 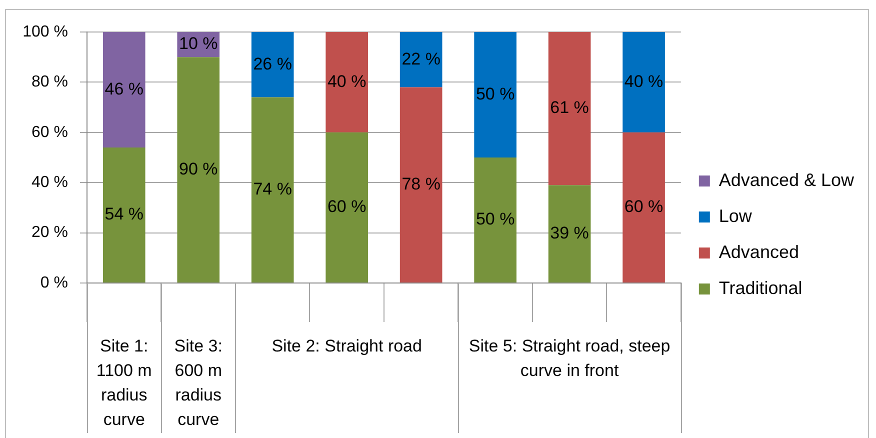 I want to click on legend-label: Low, so click(x=735, y=216).